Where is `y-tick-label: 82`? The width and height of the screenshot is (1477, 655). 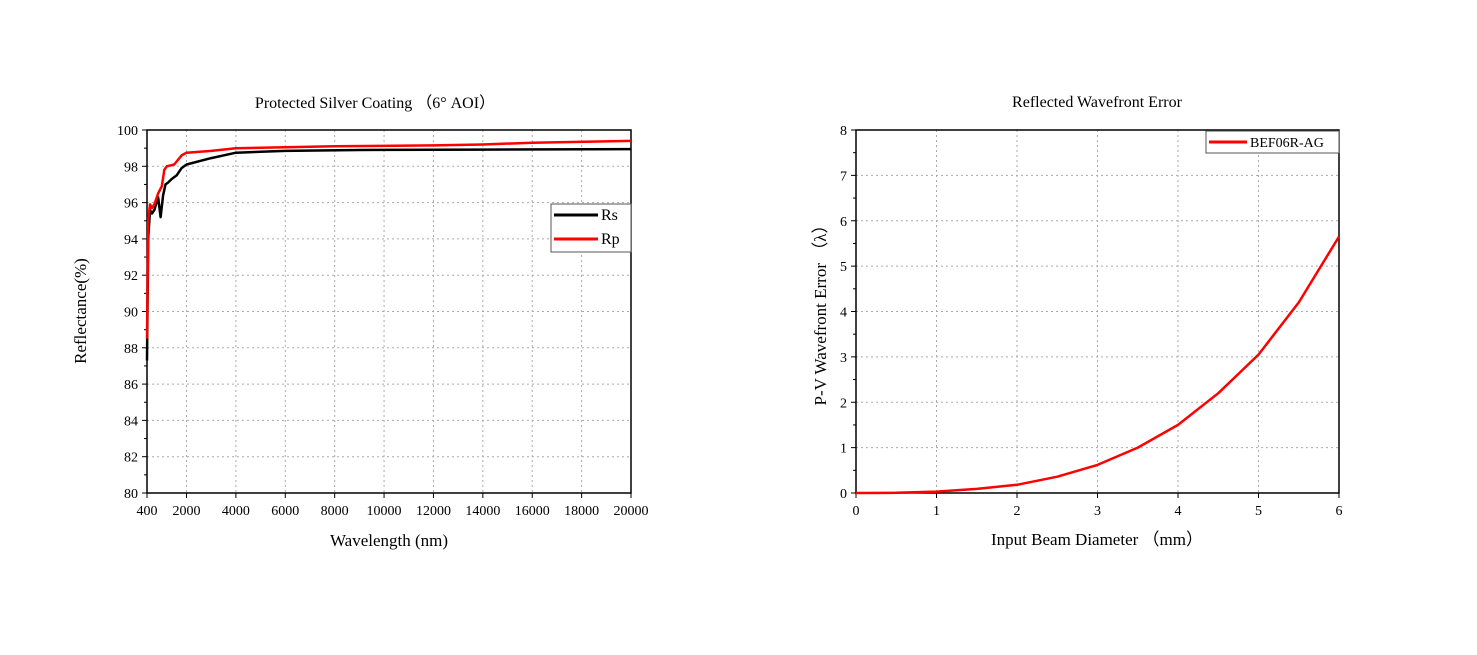
y-tick-label: 82 is located at coordinates (131, 458).